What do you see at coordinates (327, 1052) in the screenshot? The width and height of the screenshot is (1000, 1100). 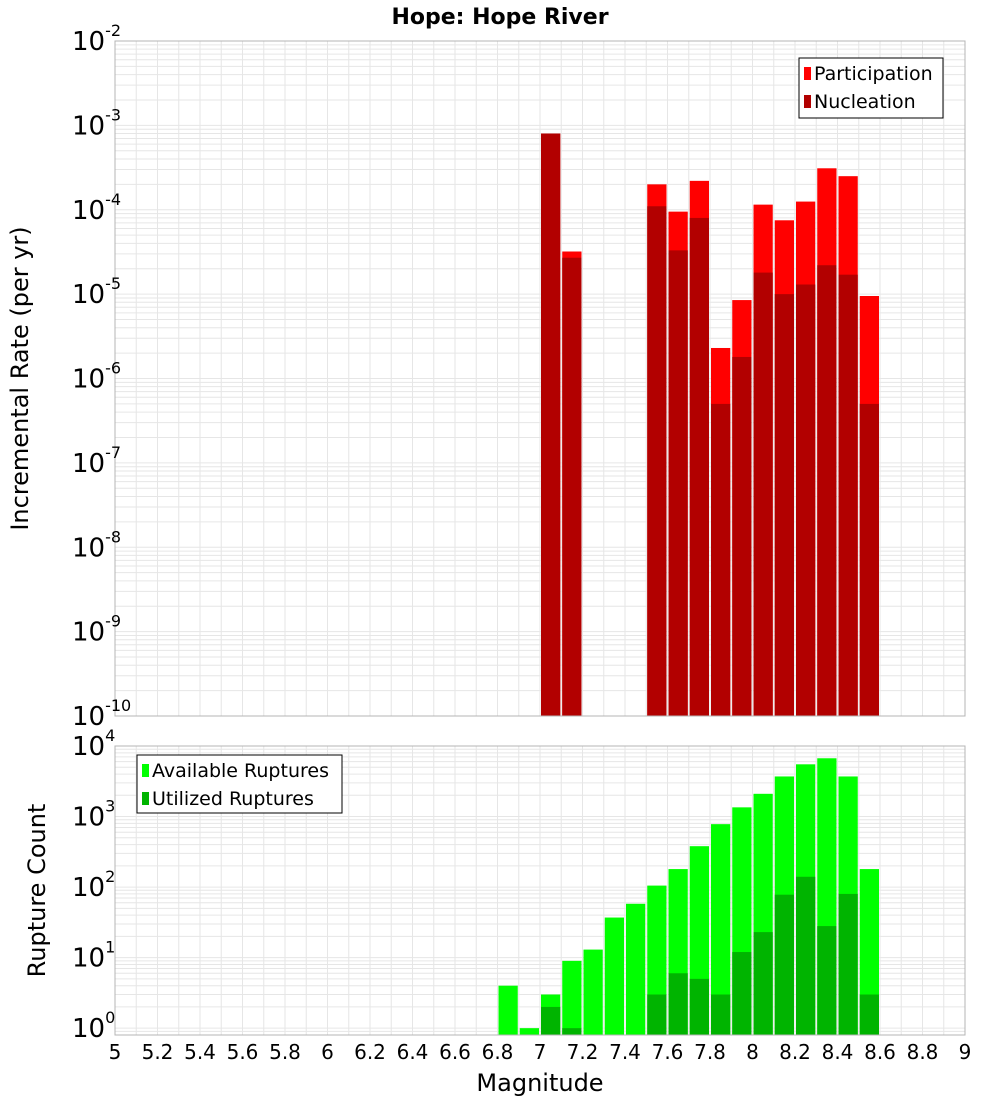 I see `x-tick-label: 6` at bounding box center [327, 1052].